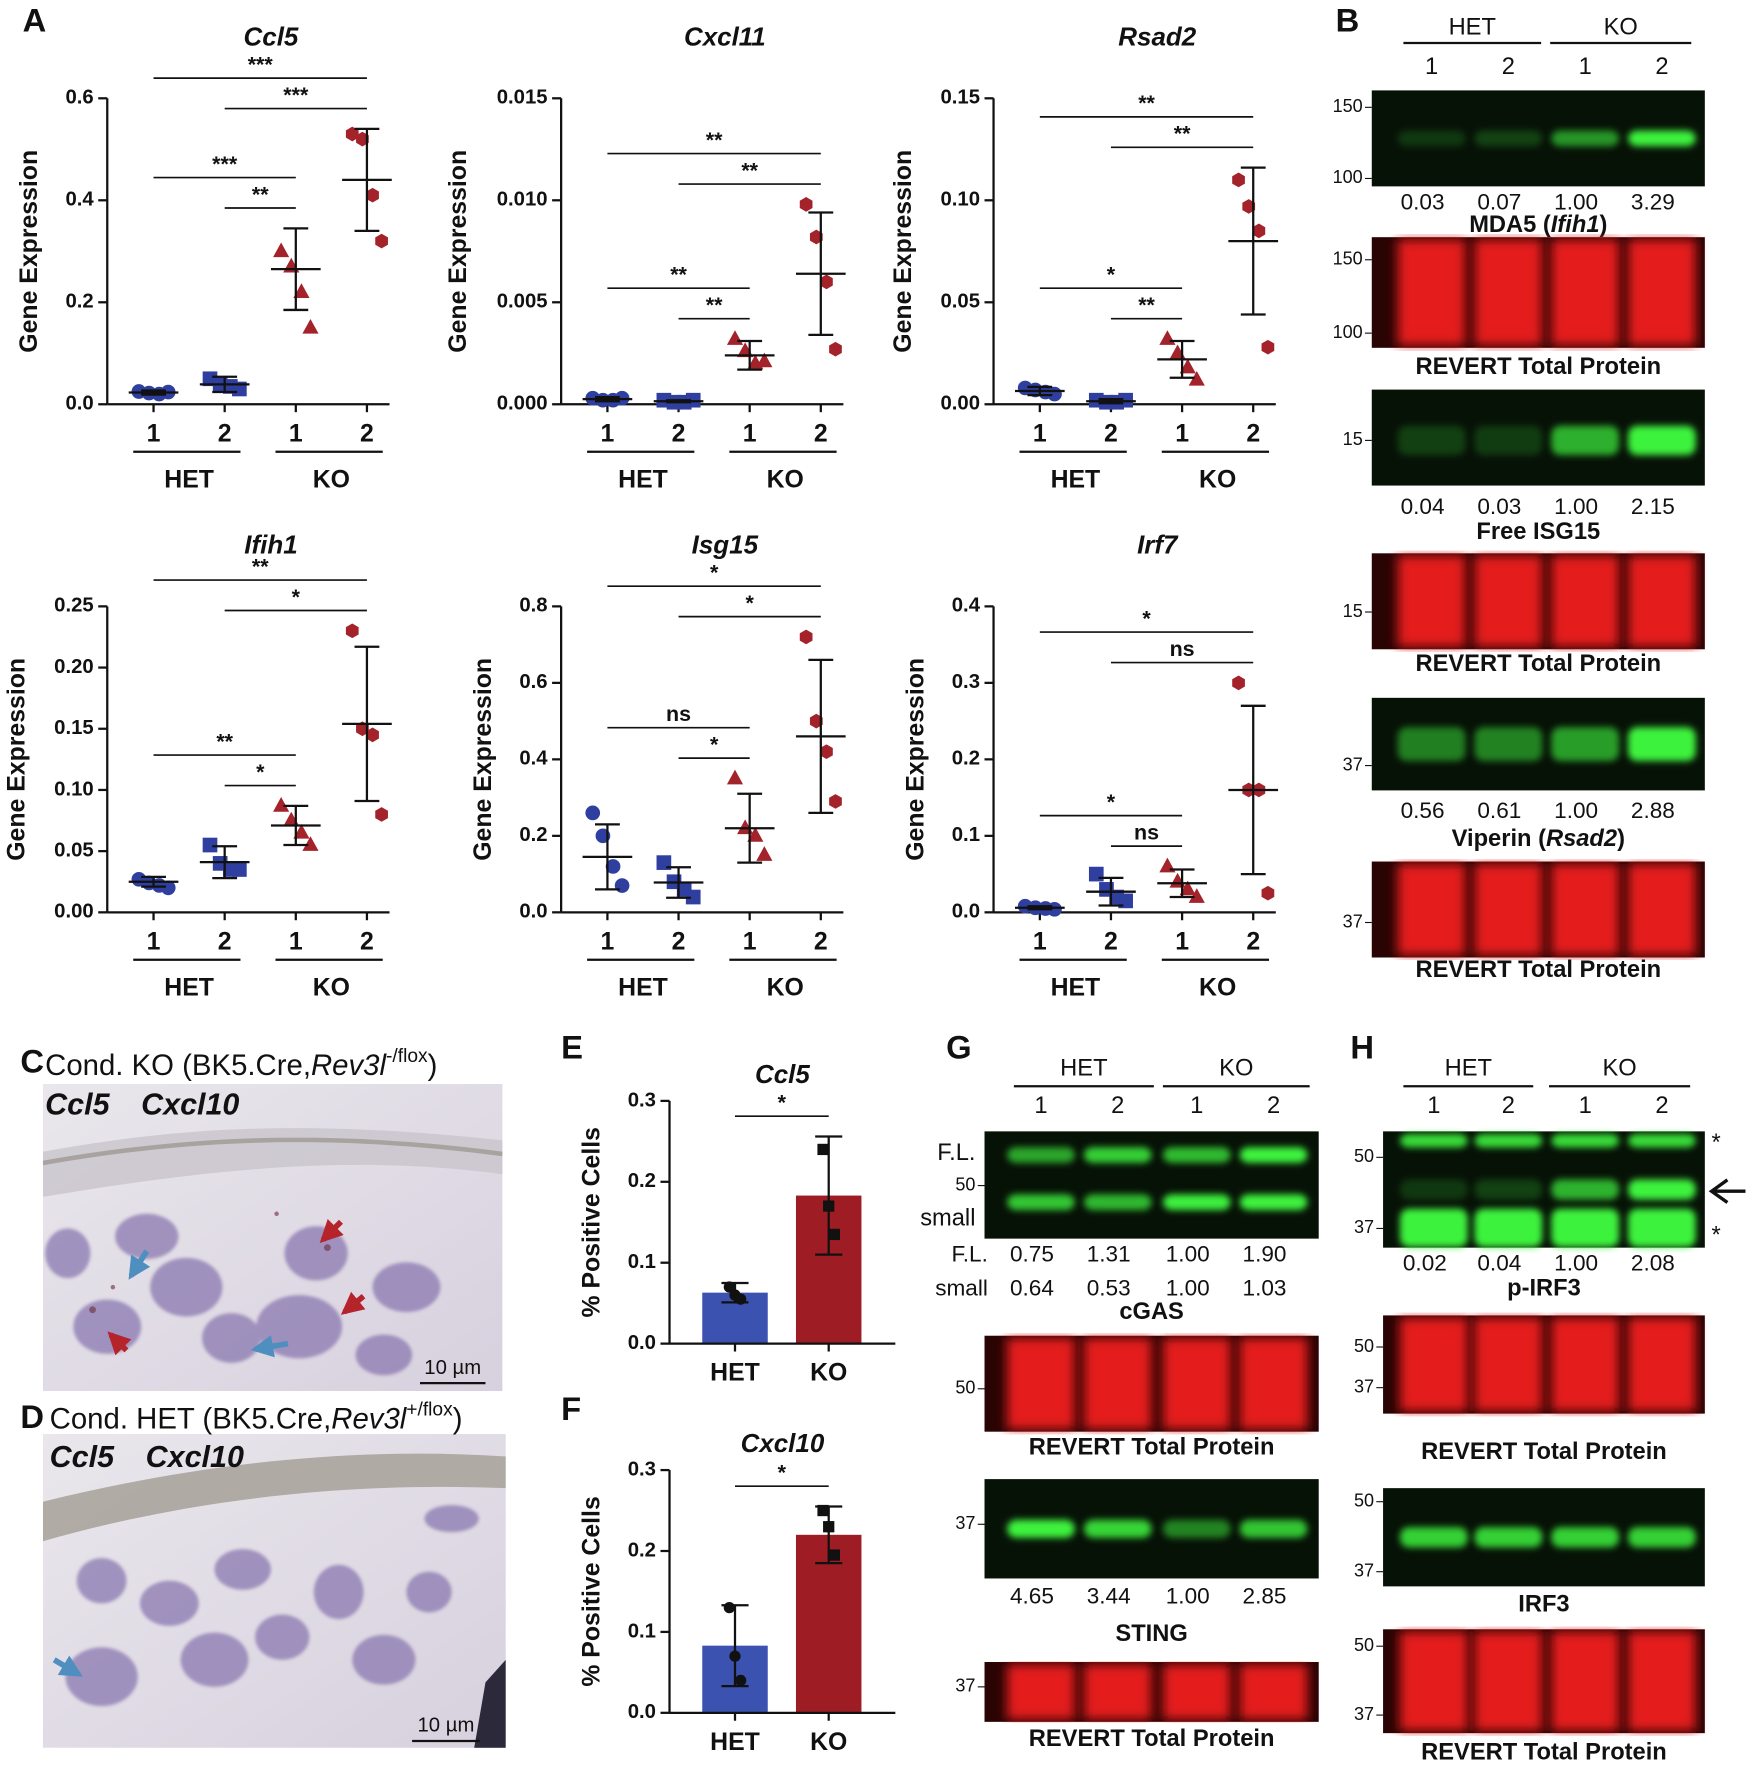 The image size is (1750, 1775). I want to click on scale-bar-label: 10 µm, so click(452, 1368).